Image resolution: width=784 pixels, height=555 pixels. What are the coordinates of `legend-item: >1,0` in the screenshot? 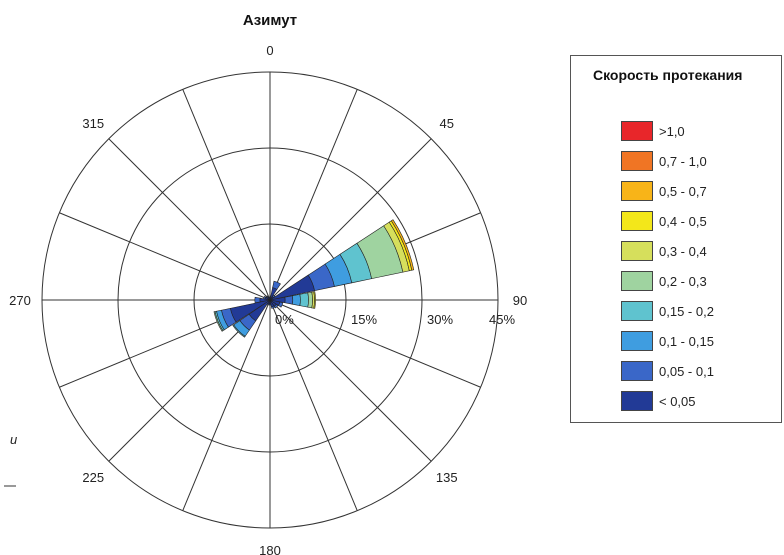 It's located at (667, 131).